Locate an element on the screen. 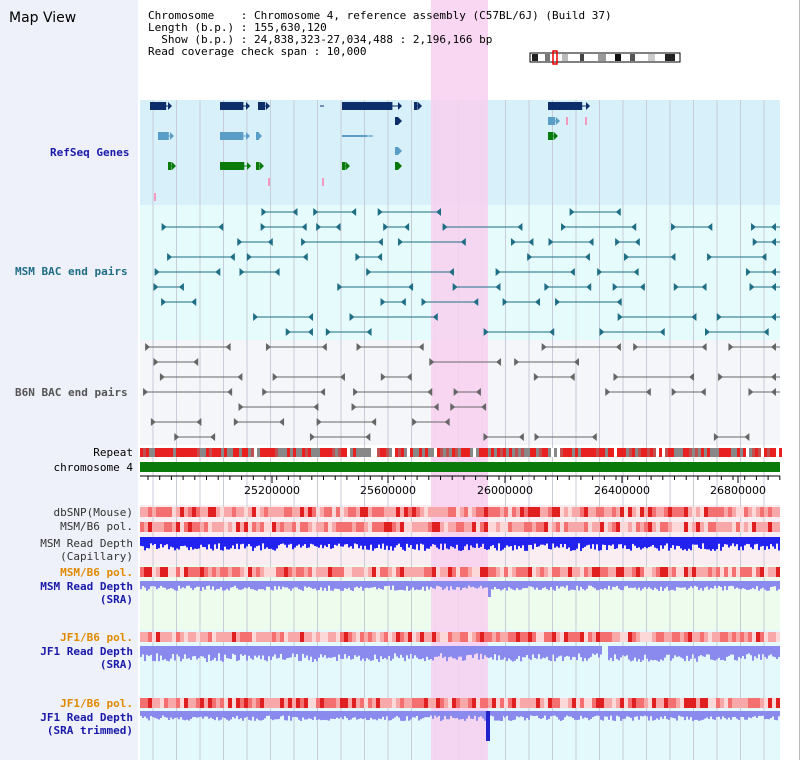 This screenshot has height=760, width=800. track-label-jf1-b6-pol: JF1/B6 pol. is located at coordinates (96, 637).